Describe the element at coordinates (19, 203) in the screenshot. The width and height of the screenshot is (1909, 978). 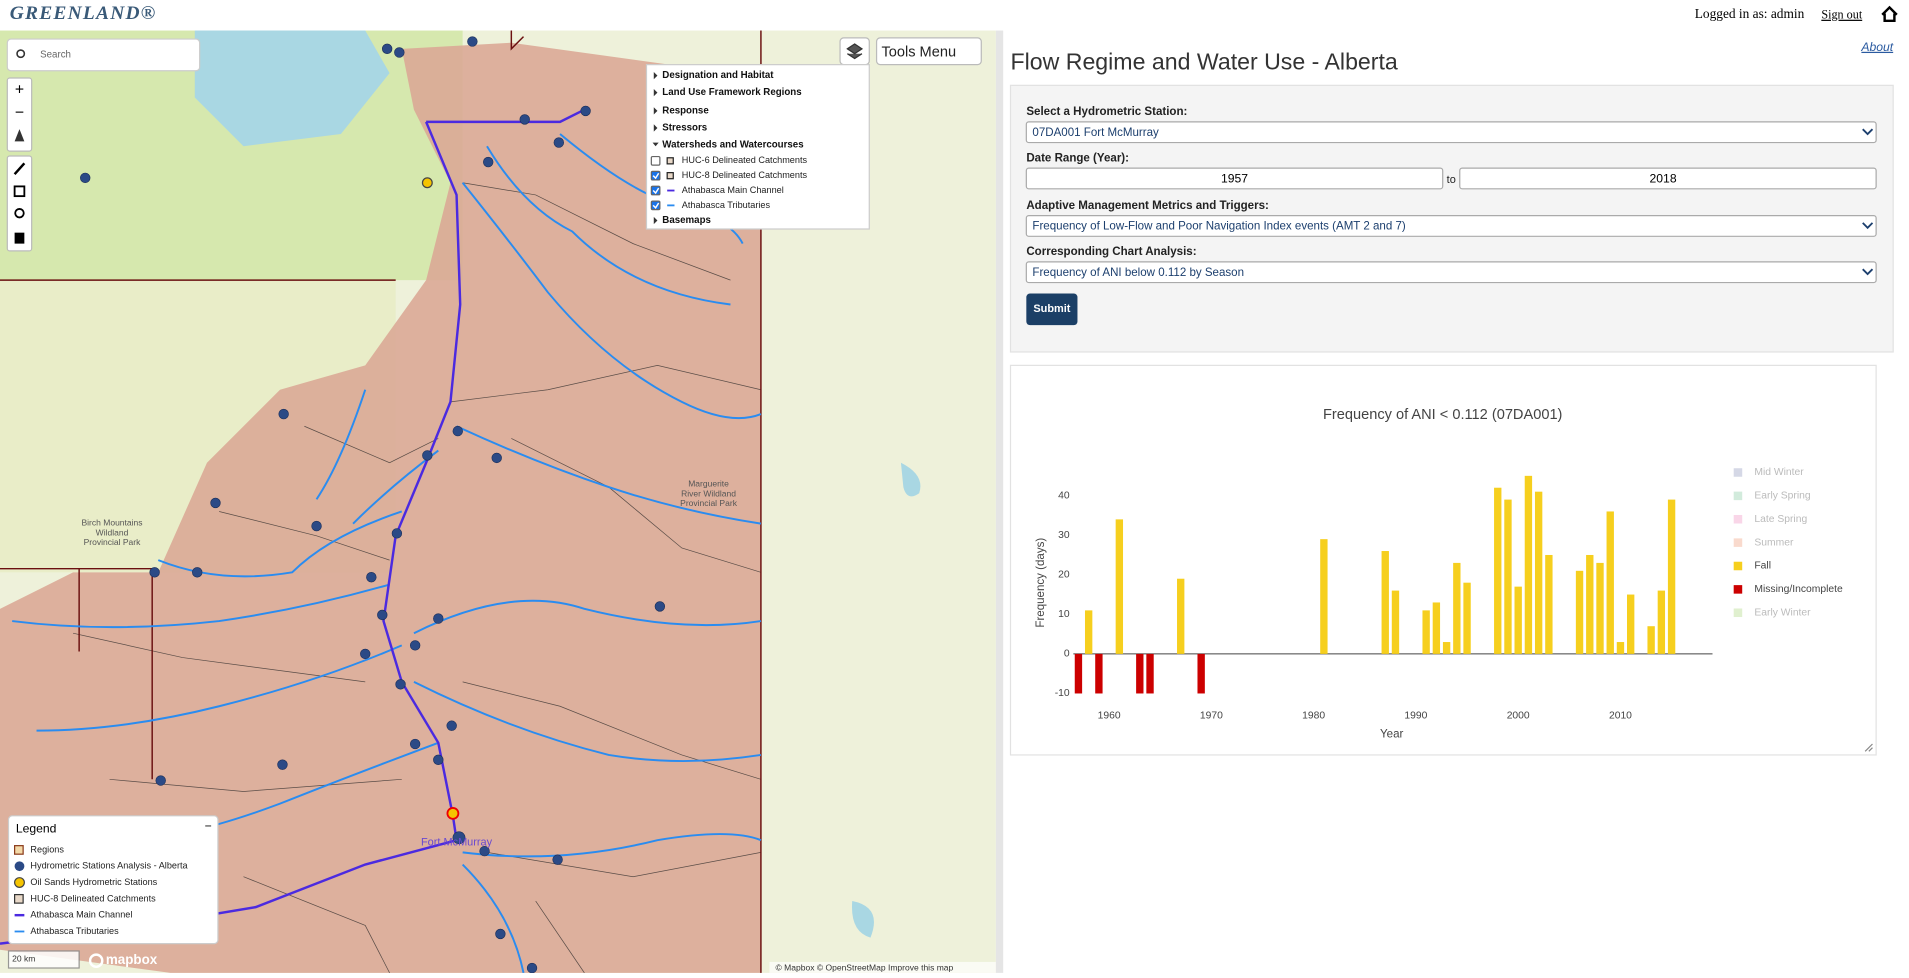
I see `draw-panel` at that location.